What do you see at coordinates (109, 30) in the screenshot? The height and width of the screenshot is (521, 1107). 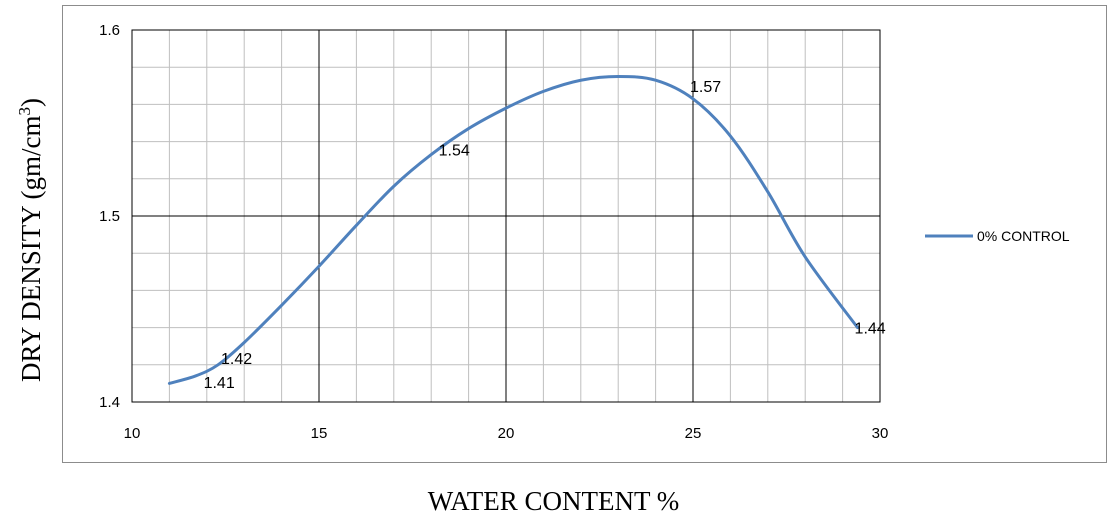 I see `y-tick-label: 1.6` at bounding box center [109, 30].